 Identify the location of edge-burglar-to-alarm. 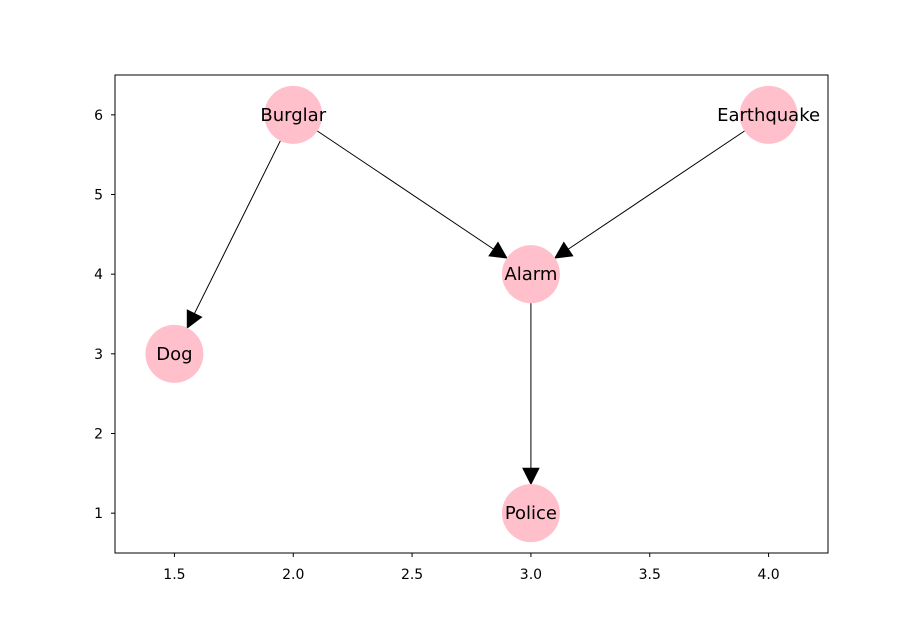
(412, 194).